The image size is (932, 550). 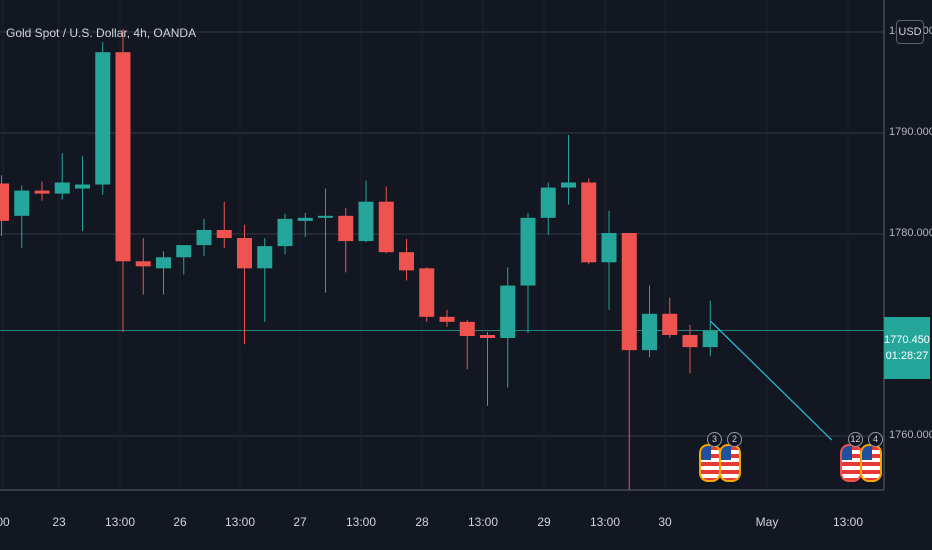 I want to click on event-count-badge: 3, so click(x=714, y=439).